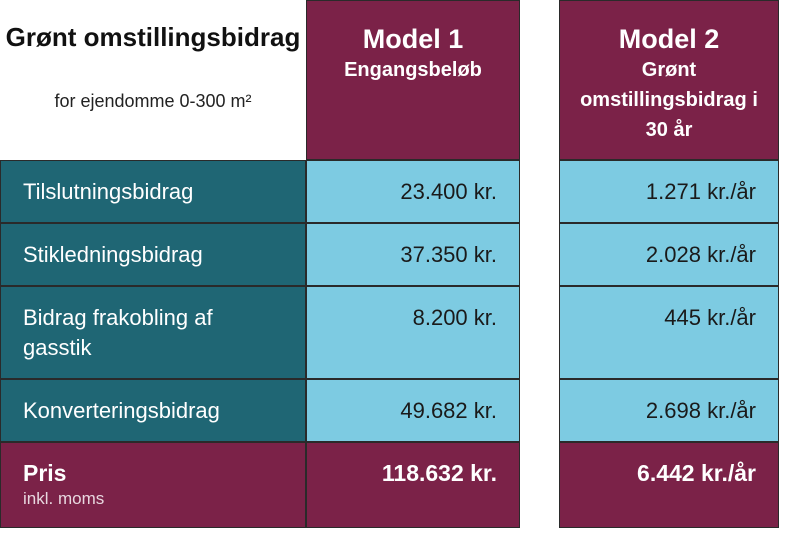 Image resolution: width=800 pixels, height=552 pixels. What do you see at coordinates (413, 39) in the screenshot?
I see `column-title-model-1: Model 1` at bounding box center [413, 39].